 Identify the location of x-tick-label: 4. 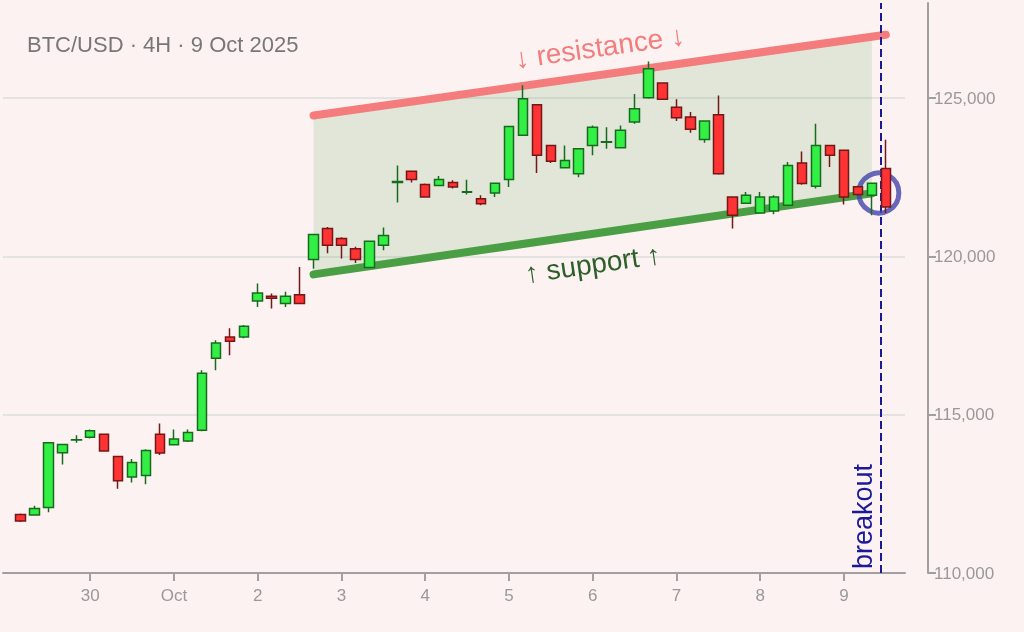
(425, 595).